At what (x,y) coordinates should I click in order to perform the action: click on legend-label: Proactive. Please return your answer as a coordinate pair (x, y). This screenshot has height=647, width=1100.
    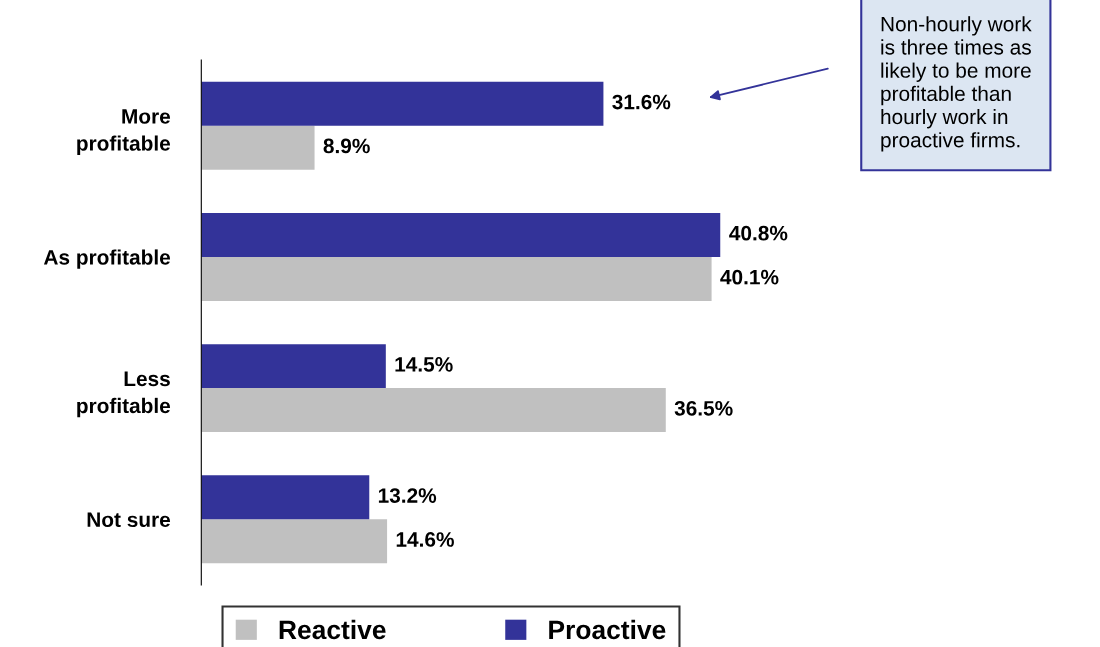
    Looking at the image, I should click on (607, 629).